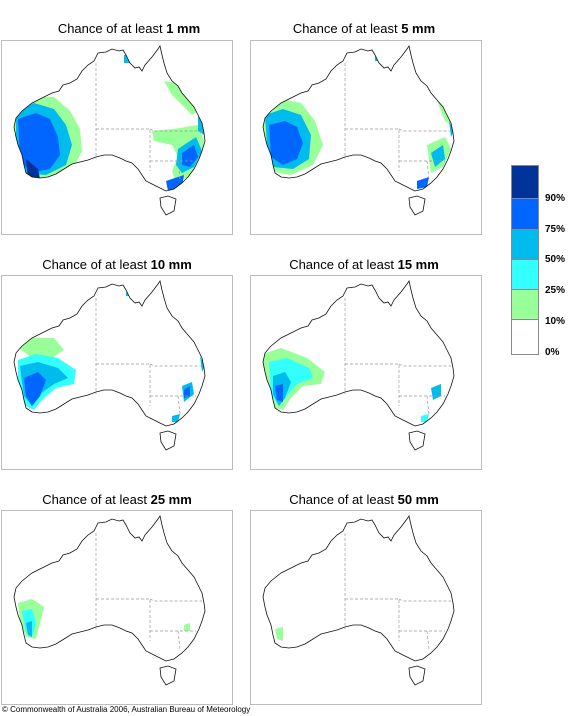 The height and width of the screenshot is (716, 570). I want to click on rain-chance-map-1mm, so click(117, 137).